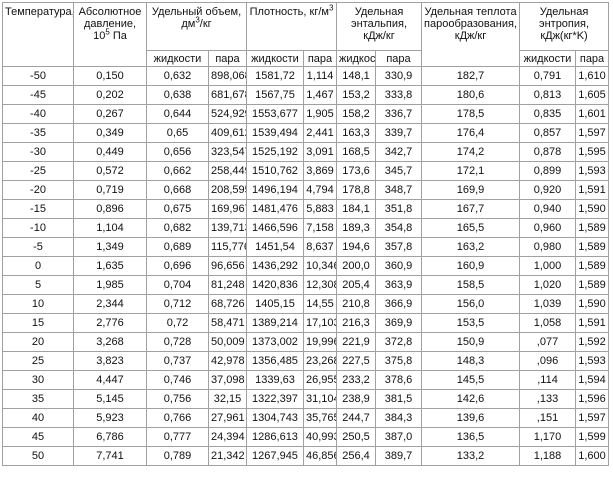  What do you see at coordinates (320, 342) in the screenshot?
I see `table-cell: 19,996` at bounding box center [320, 342].